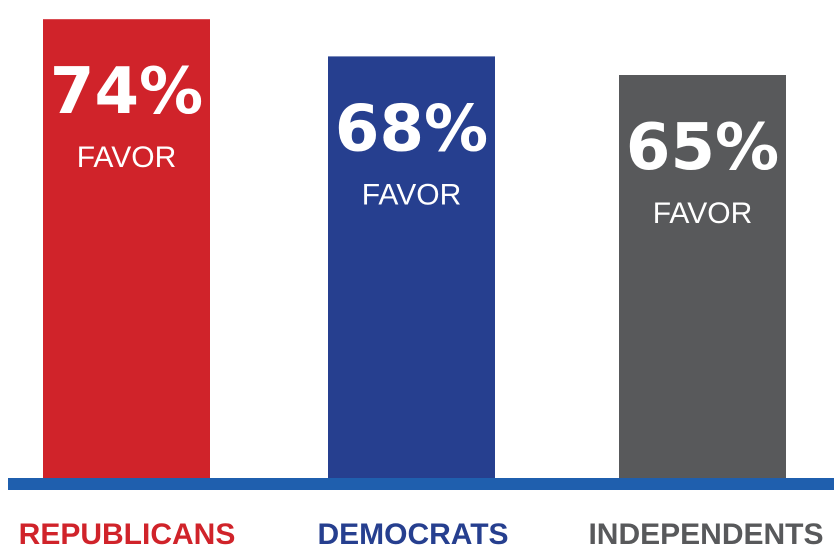  Describe the element at coordinates (702, 213) in the screenshot. I see `bar-sublabel-independents: FAVOR` at that location.